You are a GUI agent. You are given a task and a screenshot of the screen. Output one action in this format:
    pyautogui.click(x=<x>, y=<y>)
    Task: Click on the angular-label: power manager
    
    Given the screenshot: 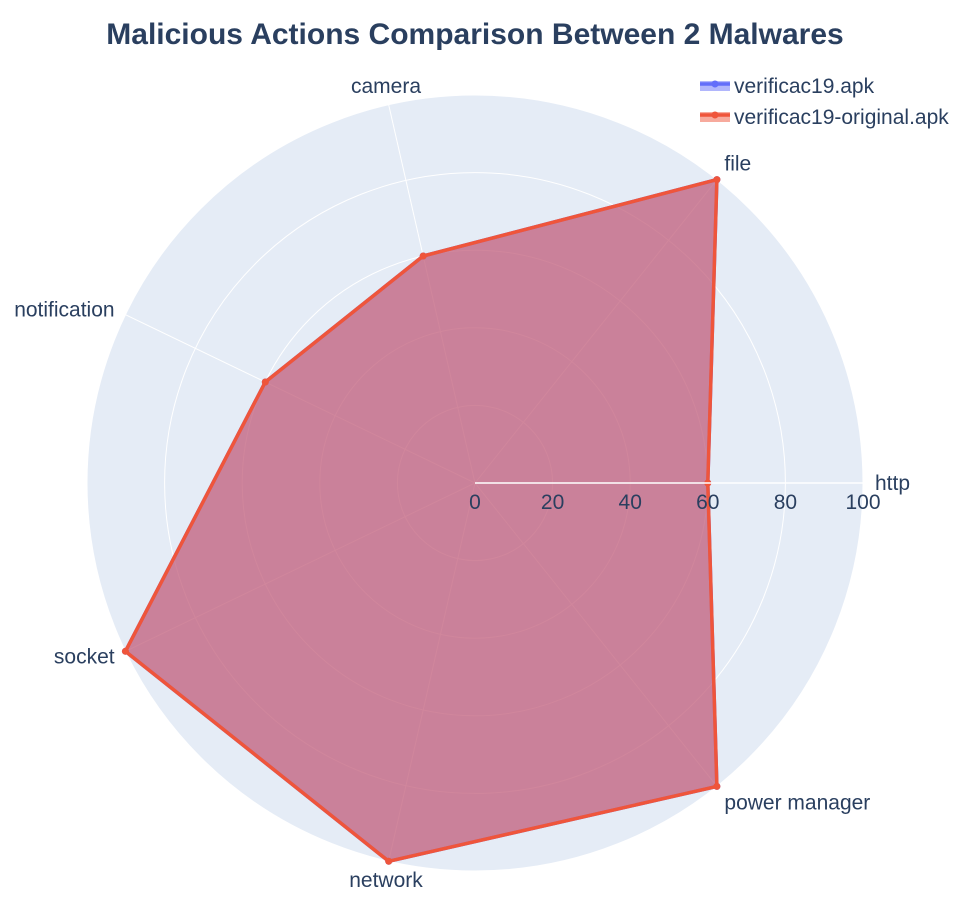 What is the action you would take?
    pyautogui.click(x=797, y=803)
    